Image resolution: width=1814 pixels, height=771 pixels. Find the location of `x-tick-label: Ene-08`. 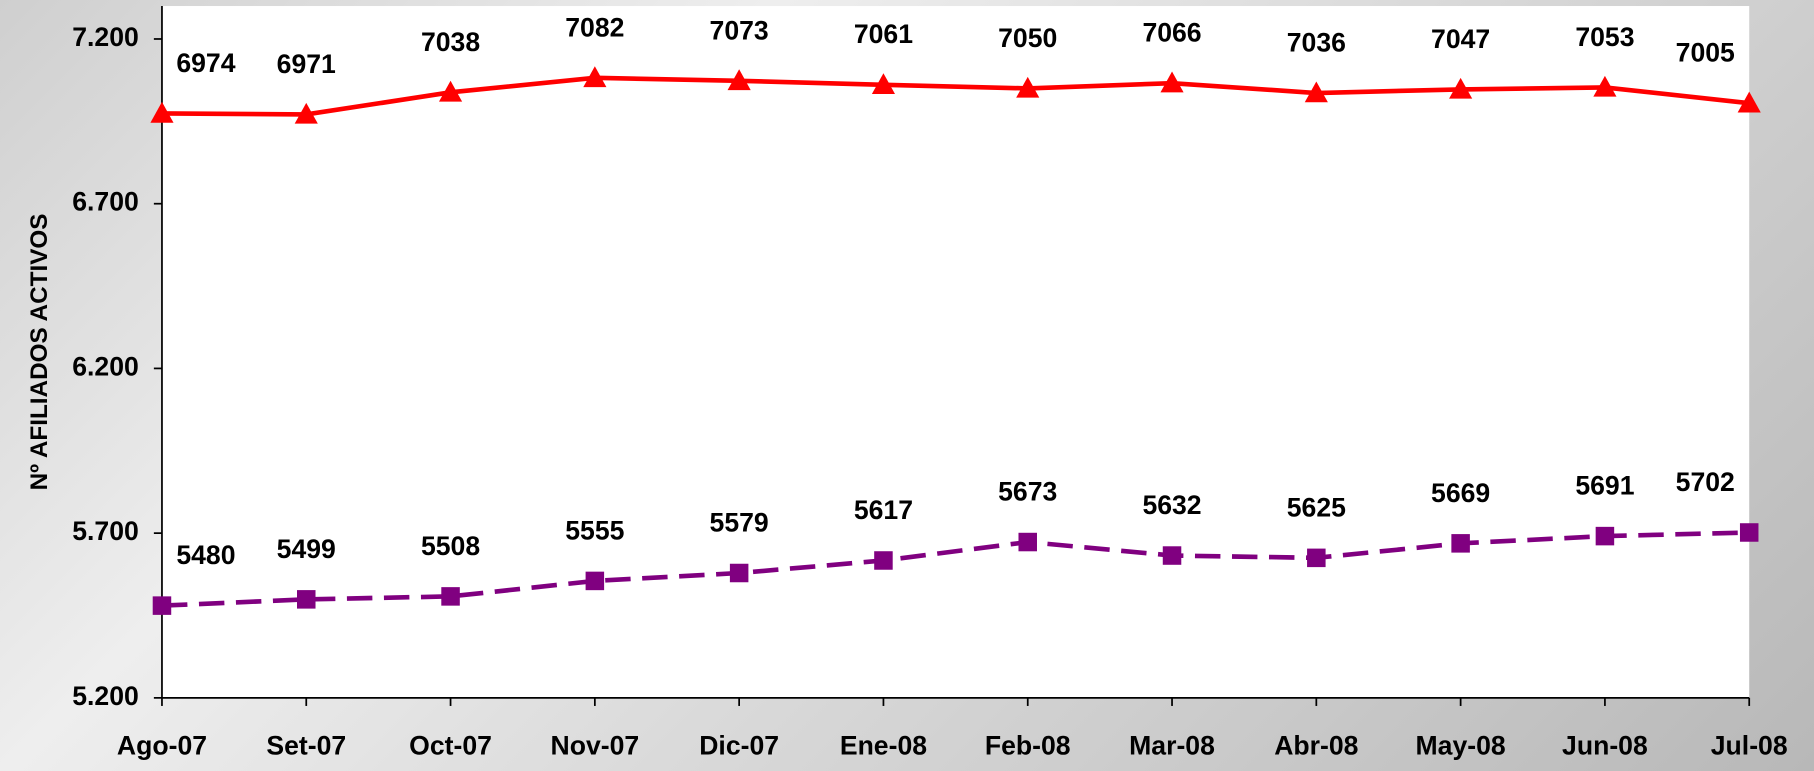

x-tick-label: Ene-08 is located at coordinates (883, 746).